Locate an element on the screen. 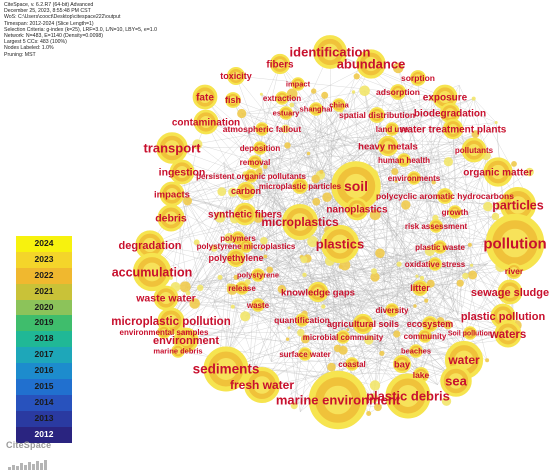 The height and width of the screenshot is (470, 550). keyword-label: nanoplastics is located at coordinates (357, 210).